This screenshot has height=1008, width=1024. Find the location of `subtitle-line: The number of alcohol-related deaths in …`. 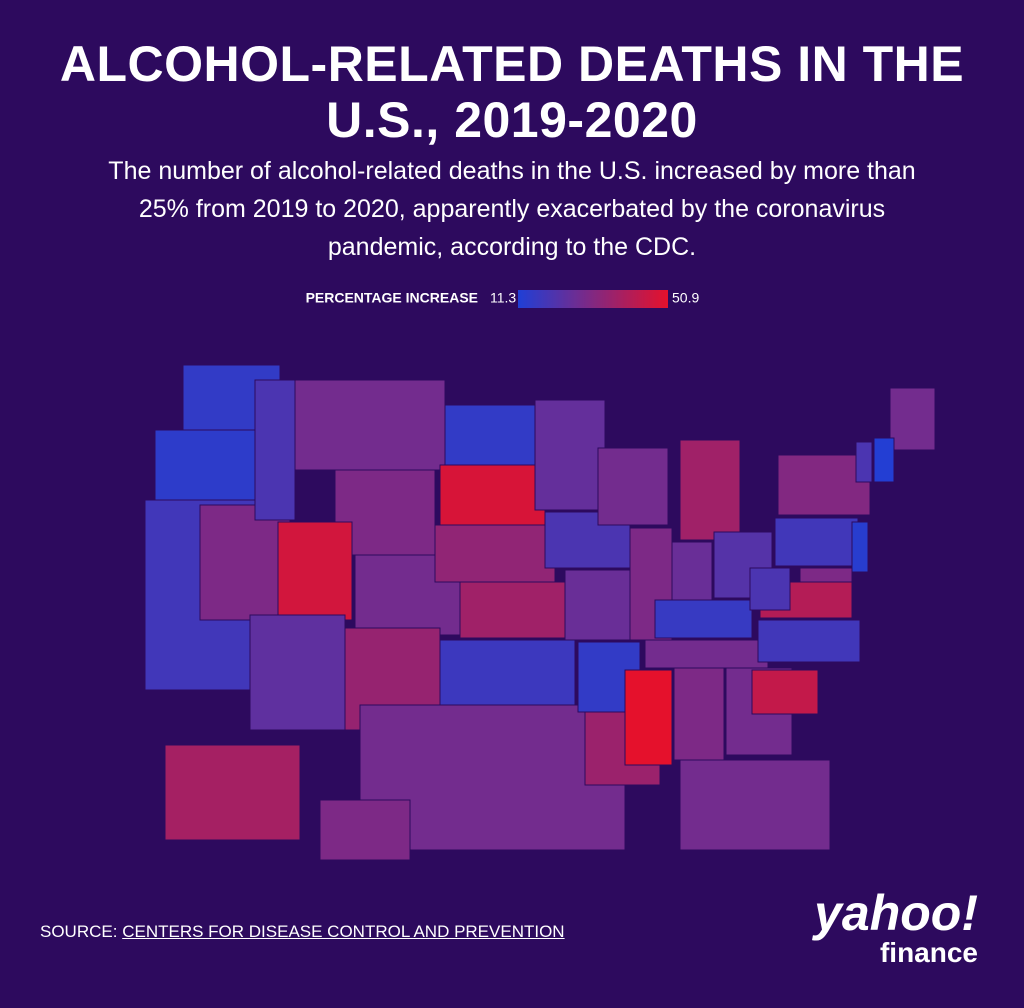

subtitle-line: The number of alcohol-related deaths in … is located at coordinates (512, 171).